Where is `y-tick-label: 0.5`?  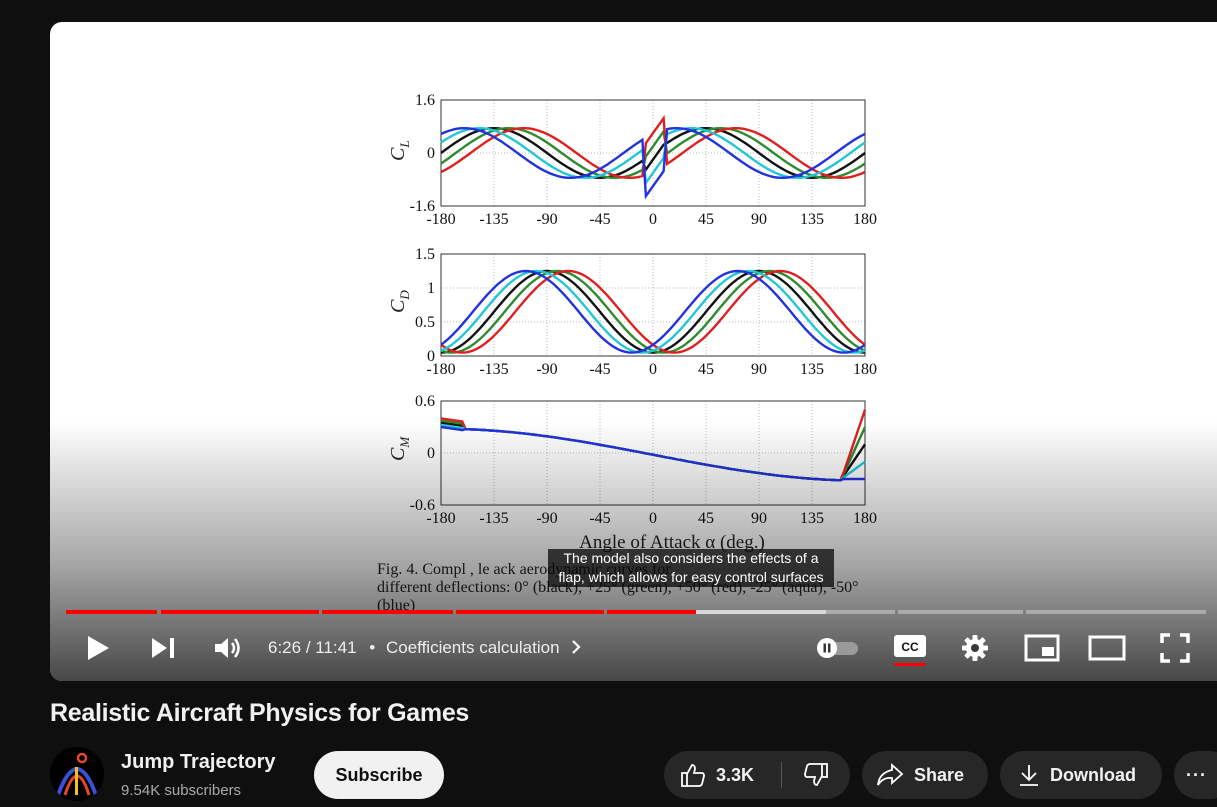 y-tick-label: 0.5 is located at coordinates (425, 322).